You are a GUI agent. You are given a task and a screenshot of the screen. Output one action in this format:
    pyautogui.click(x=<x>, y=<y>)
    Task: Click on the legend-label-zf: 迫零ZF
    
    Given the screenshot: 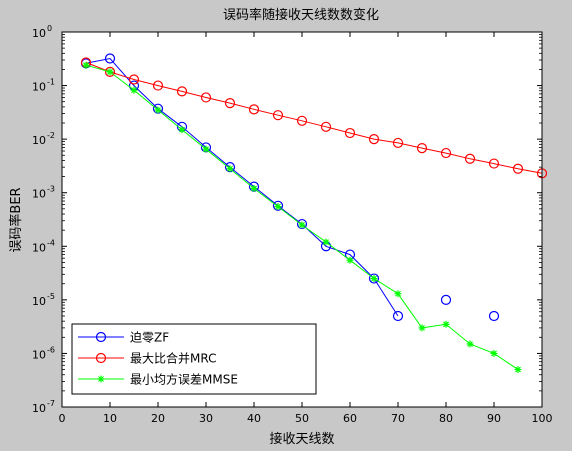 What is the action you would take?
    pyautogui.click(x=149, y=338)
    